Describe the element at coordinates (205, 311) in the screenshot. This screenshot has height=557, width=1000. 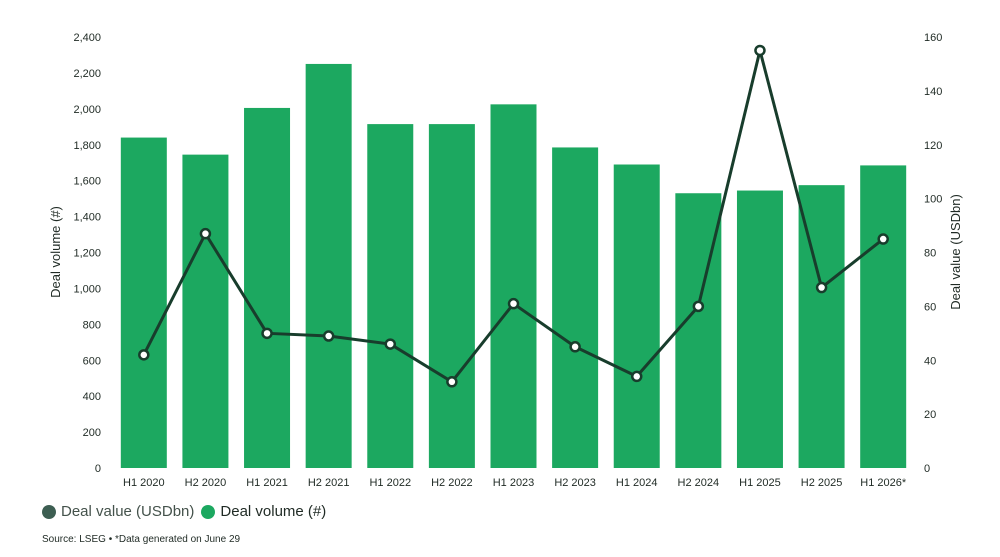
I see `bar-h2-2020` at that location.